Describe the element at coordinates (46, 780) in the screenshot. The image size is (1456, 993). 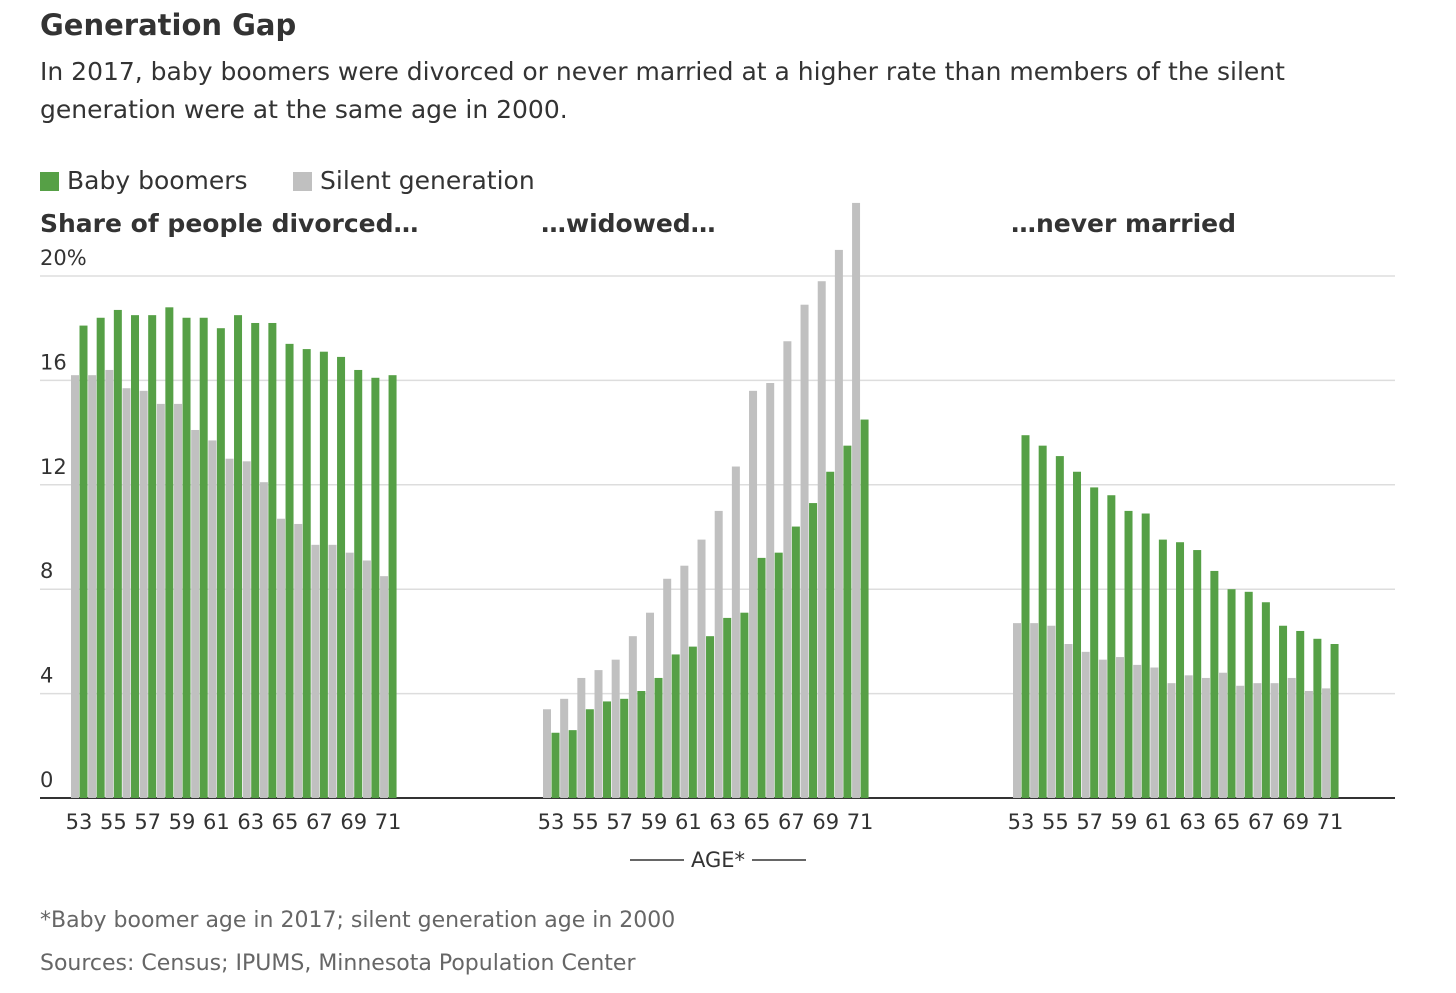
I see `y-tick-label: 0` at that location.